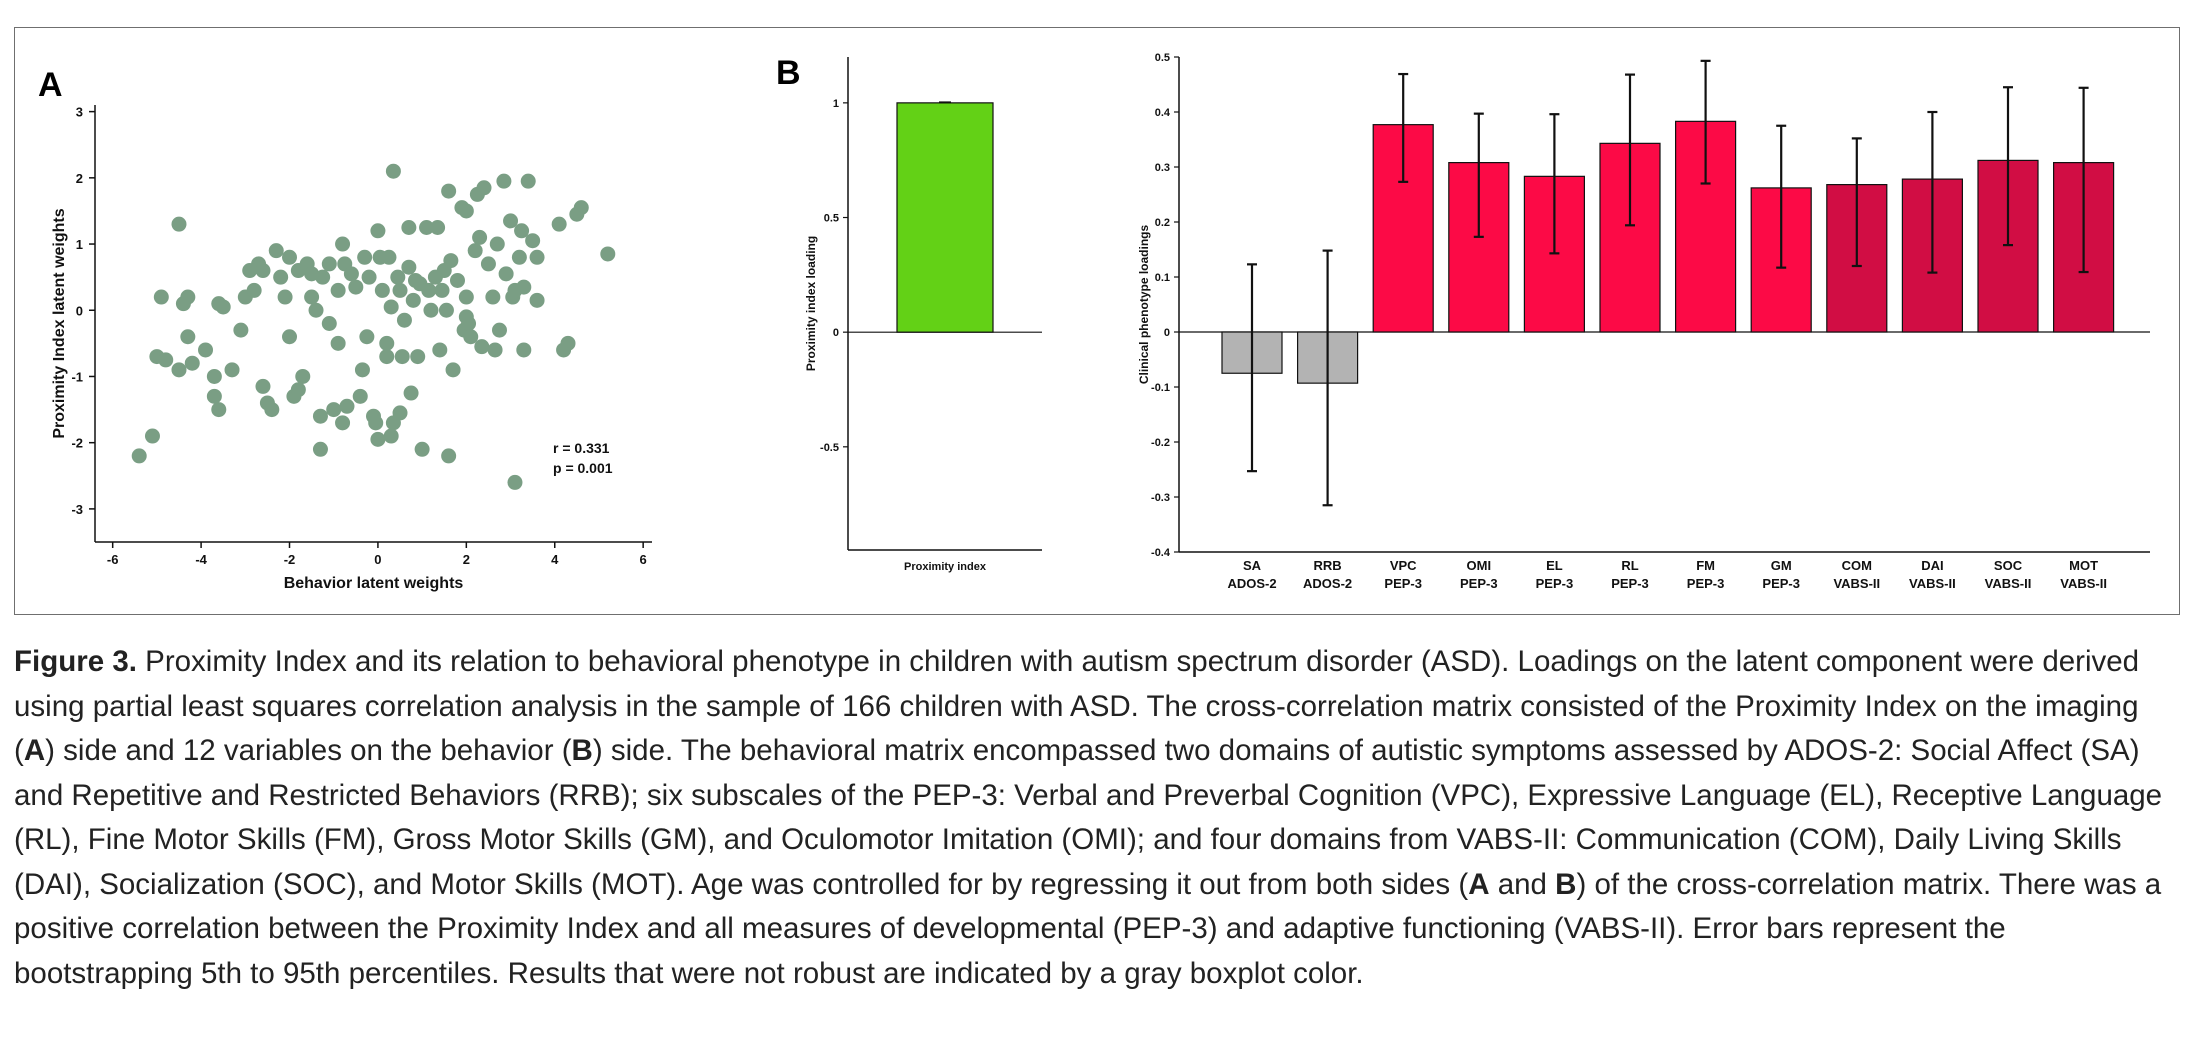 The image size is (2200, 1051). I want to click on clinical-category-label: COM, so click(1857, 565).